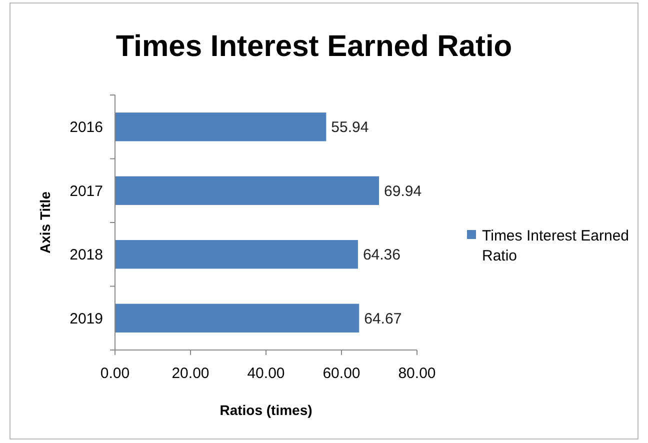 This screenshot has width=648, height=443. I want to click on x-tick-label: 40.00, so click(266, 373).